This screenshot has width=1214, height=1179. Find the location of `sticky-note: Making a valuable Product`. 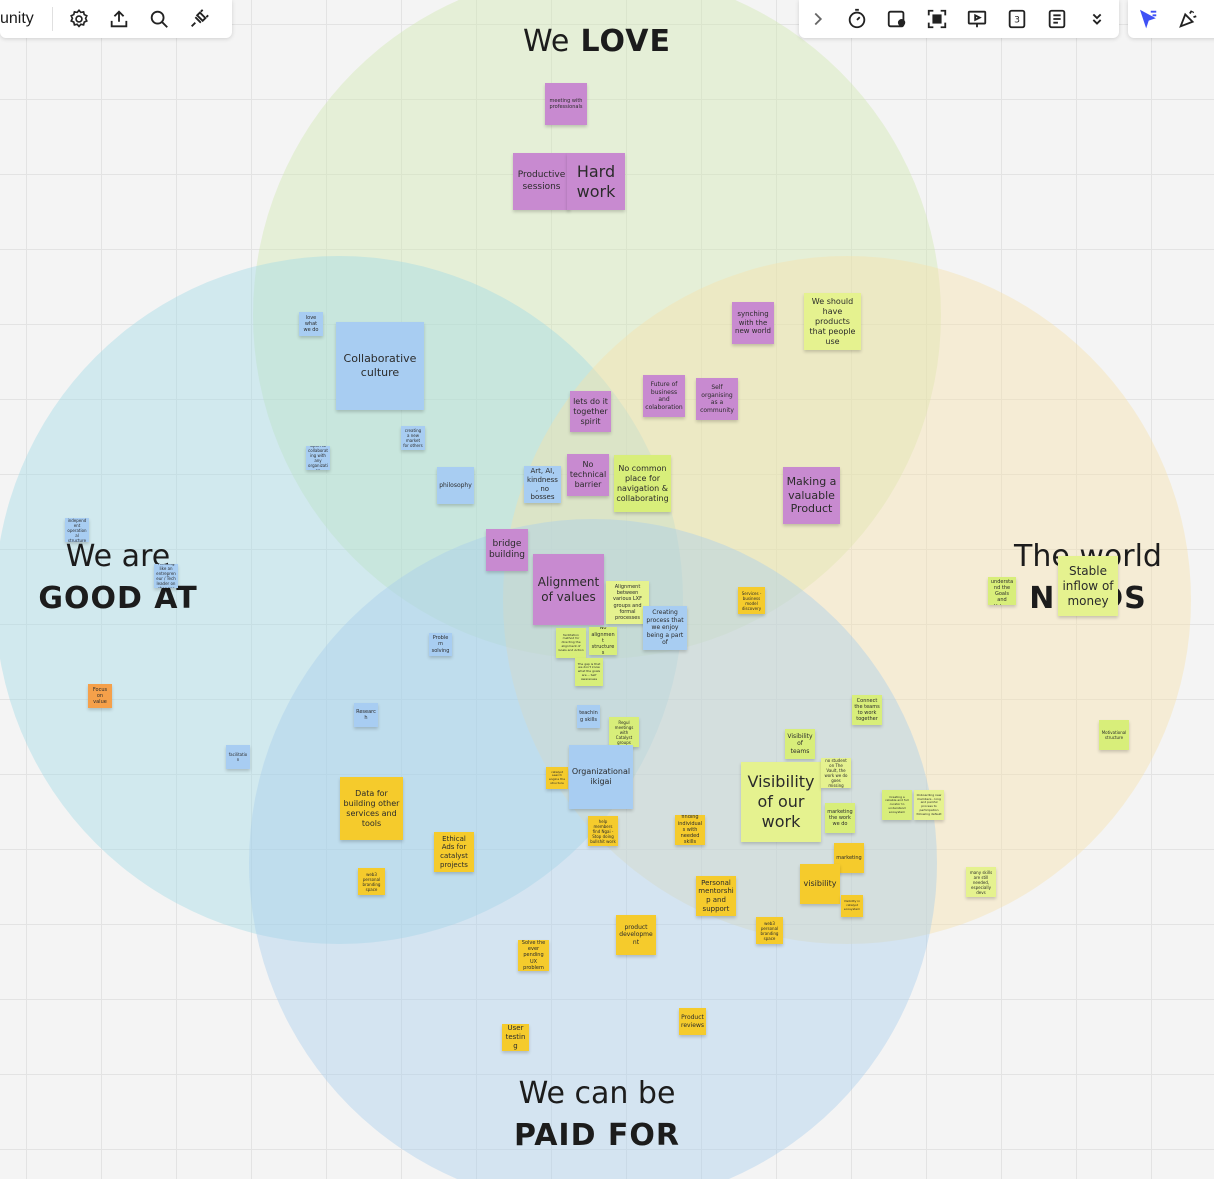

sticky-note: Making a valuable Product is located at coordinates (811, 495).